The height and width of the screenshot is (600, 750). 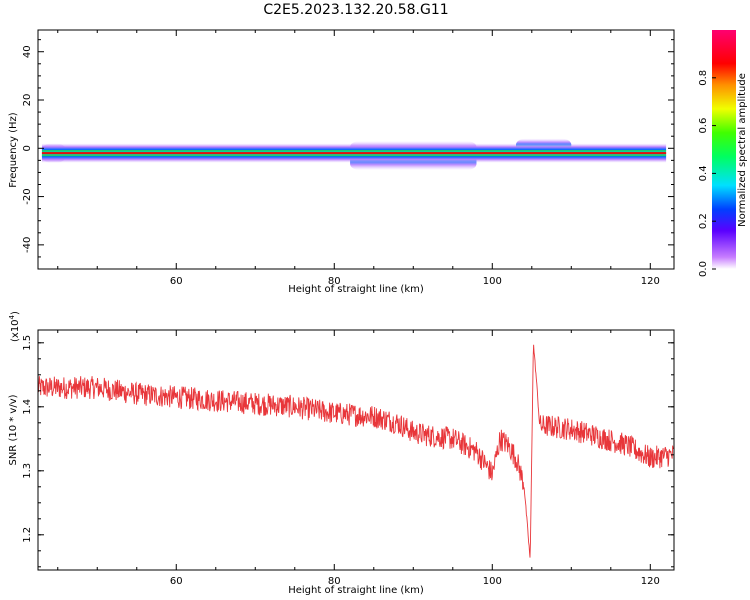 What do you see at coordinates (356, 289) in the screenshot?
I see `spectrogram-xlabel: Height of straight line (km)` at bounding box center [356, 289].